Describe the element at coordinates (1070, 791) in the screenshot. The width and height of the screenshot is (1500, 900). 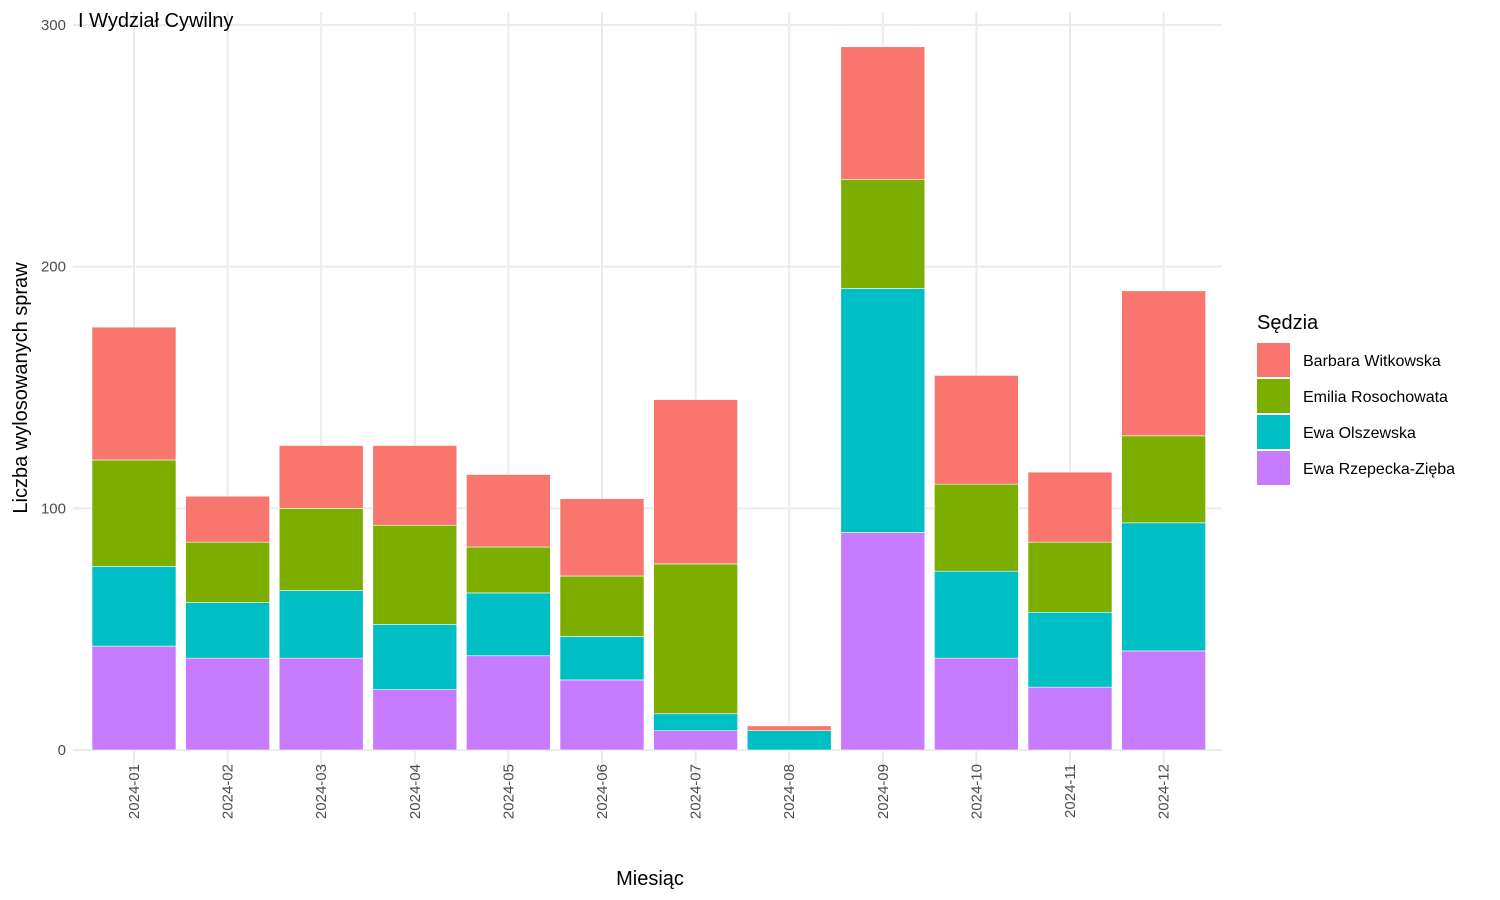
I see `x-tick-label: 2024-11` at that location.